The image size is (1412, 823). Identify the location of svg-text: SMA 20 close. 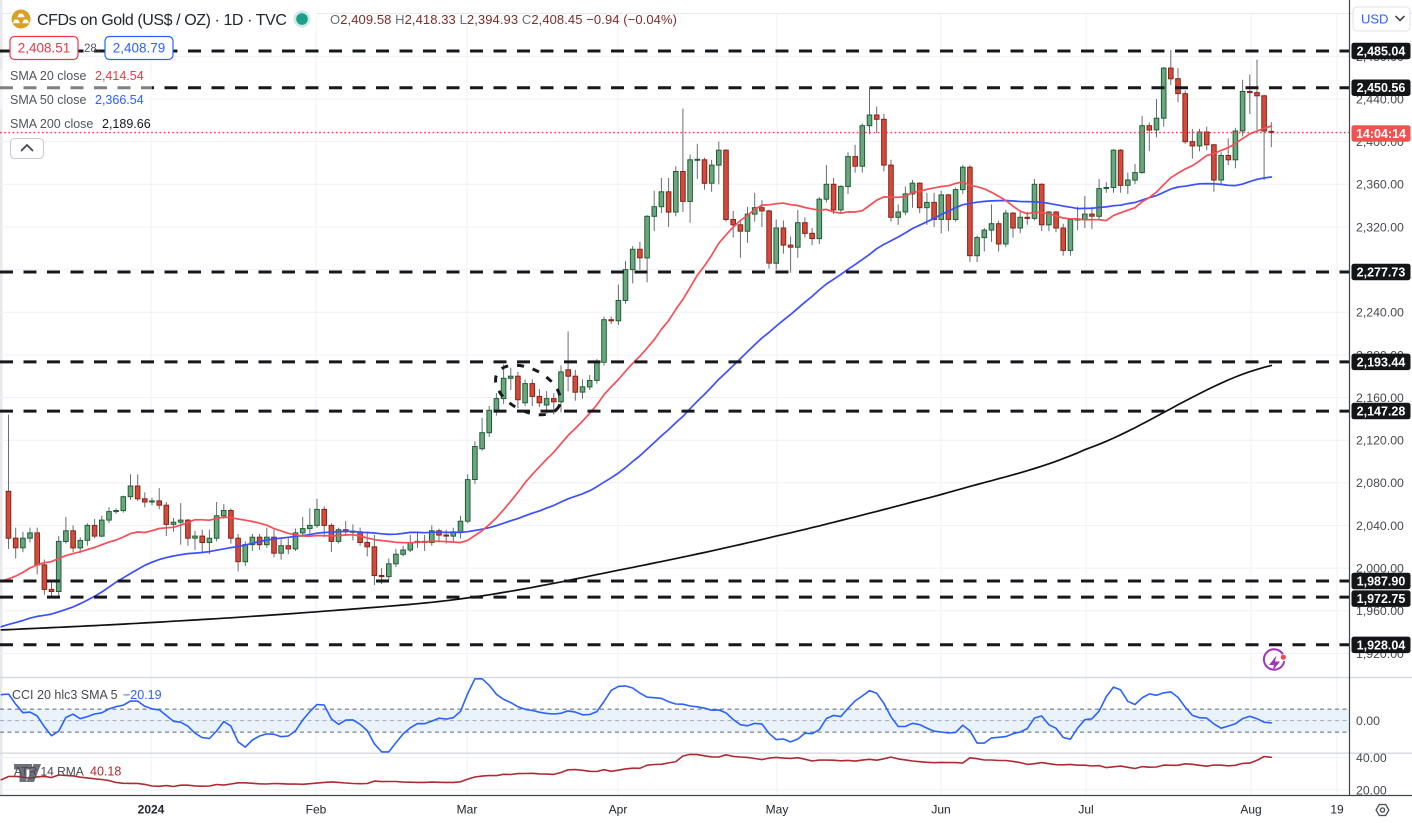
(48, 76).